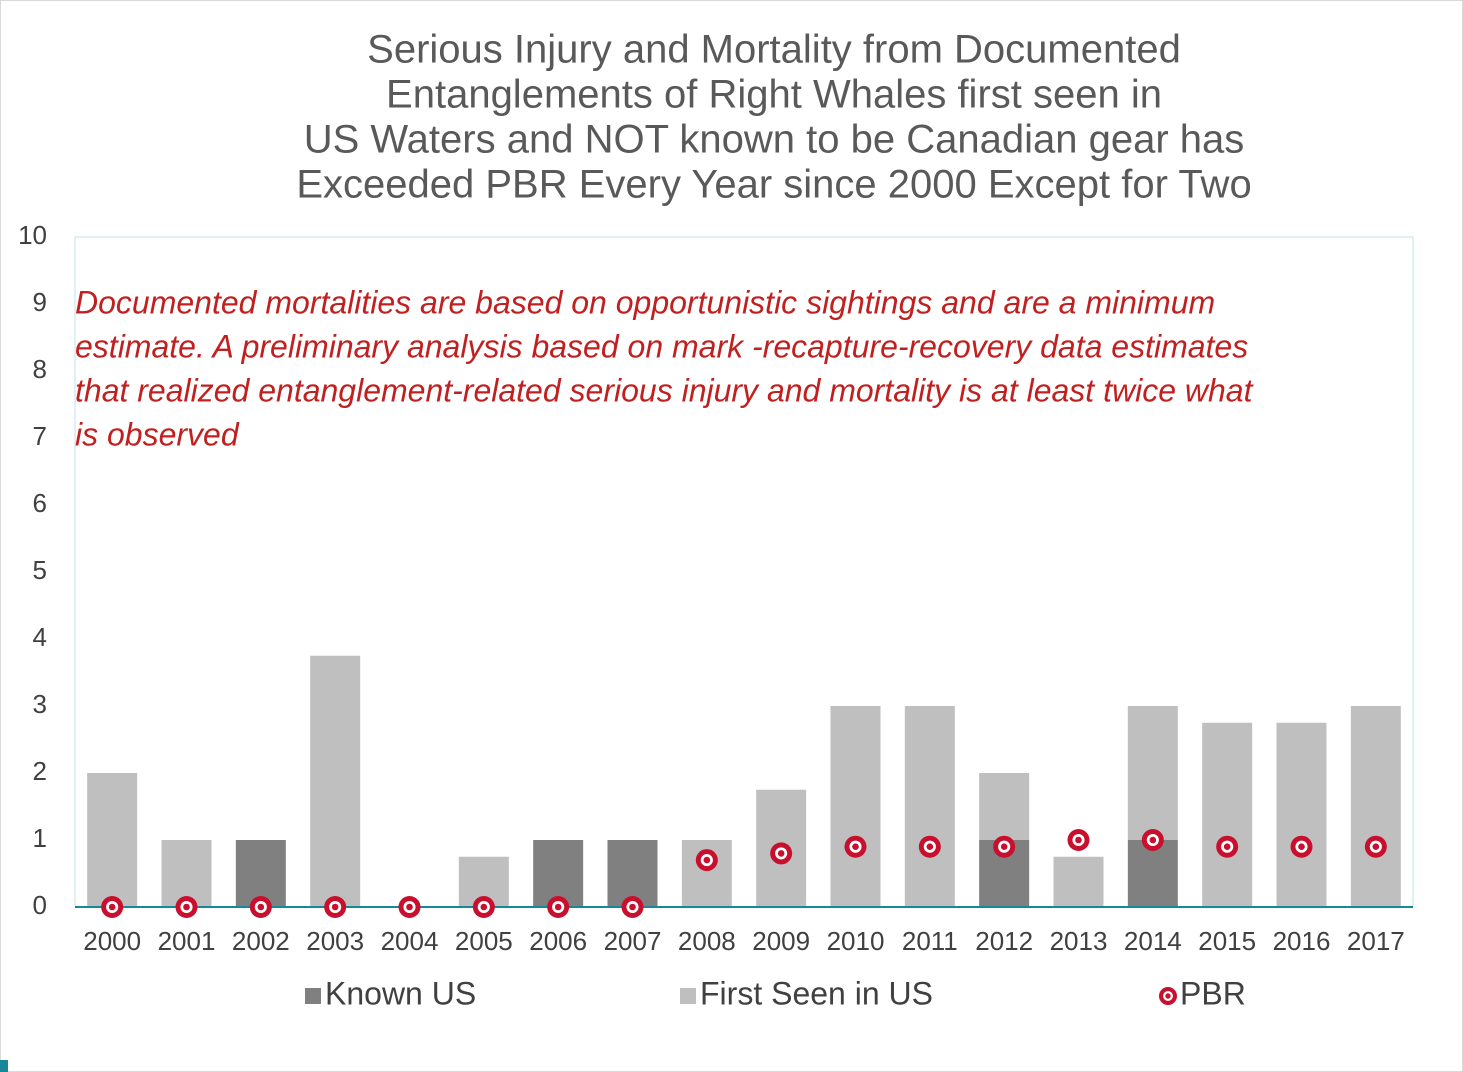 This screenshot has width=1463, height=1072. I want to click on x-tick-label: 2012, so click(1004, 941).